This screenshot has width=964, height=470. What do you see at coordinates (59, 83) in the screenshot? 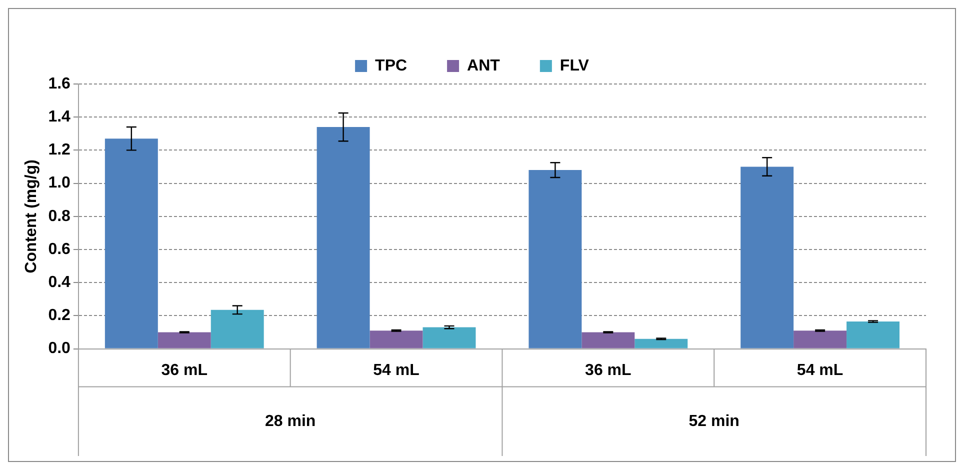
I see `y-tick-label: 1.6` at bounding box center [59, 83].